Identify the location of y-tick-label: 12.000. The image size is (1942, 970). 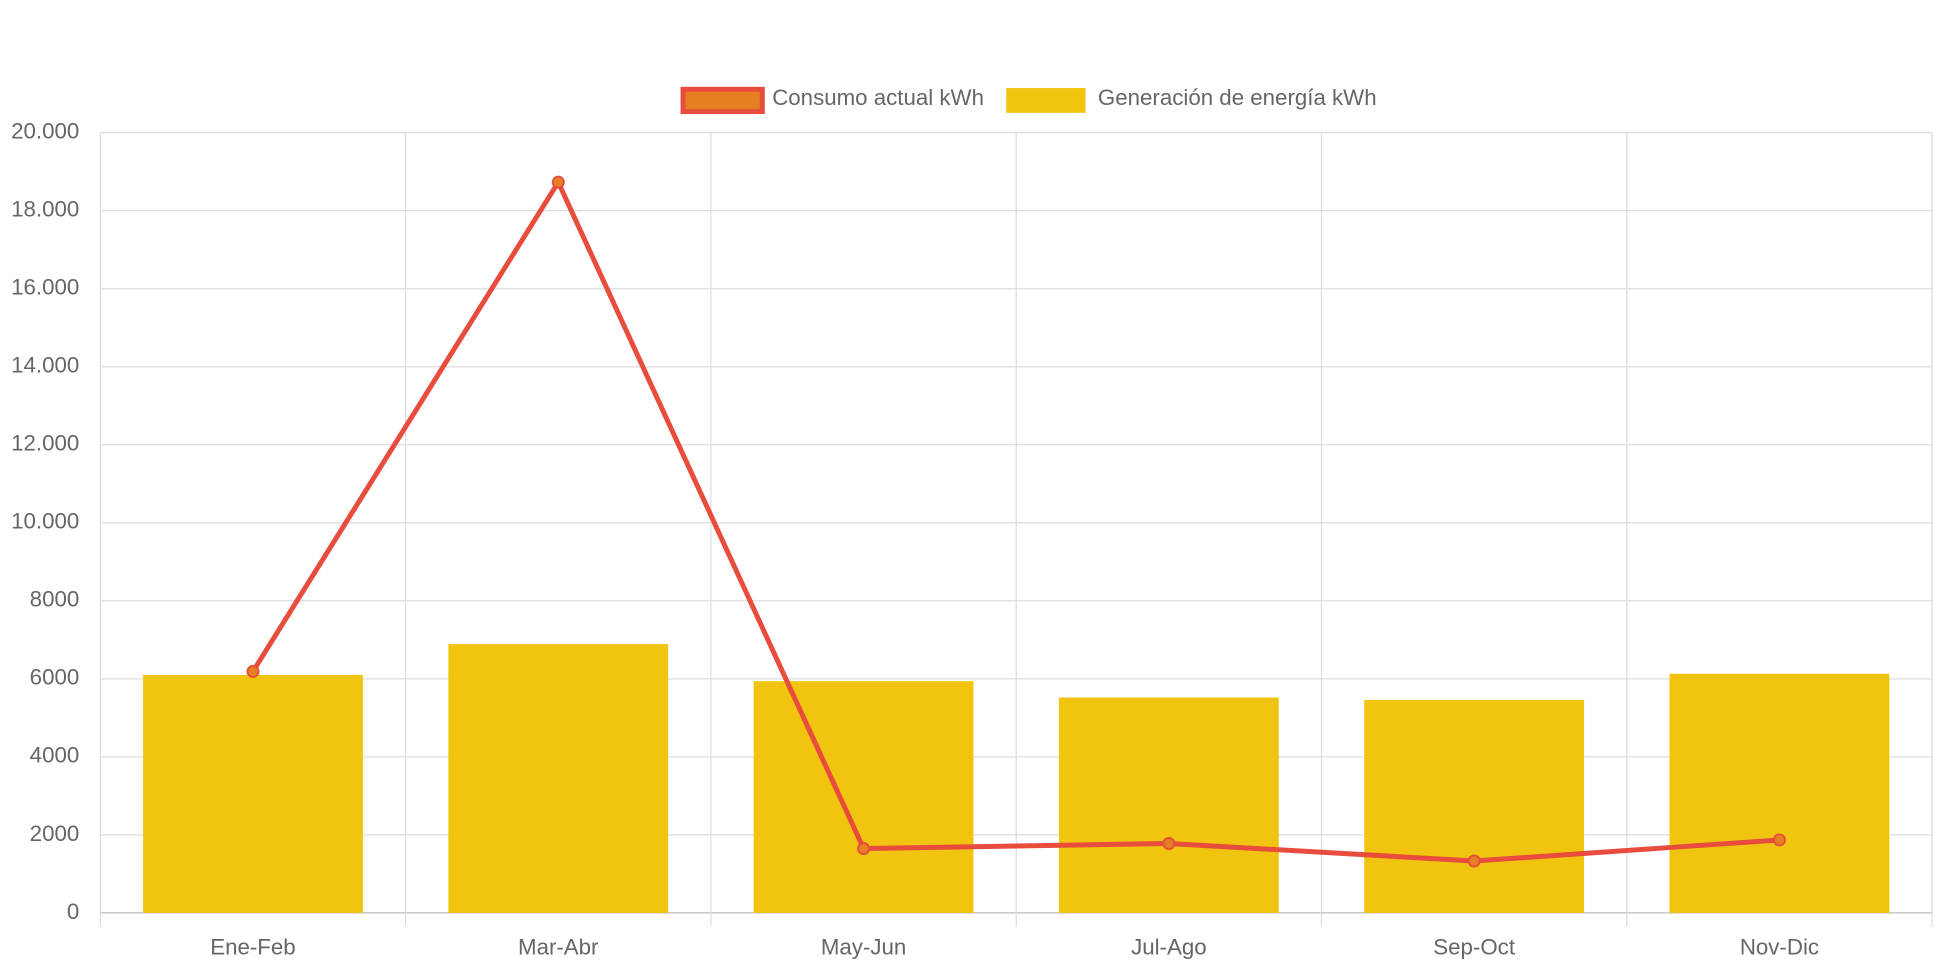
(45, 443).